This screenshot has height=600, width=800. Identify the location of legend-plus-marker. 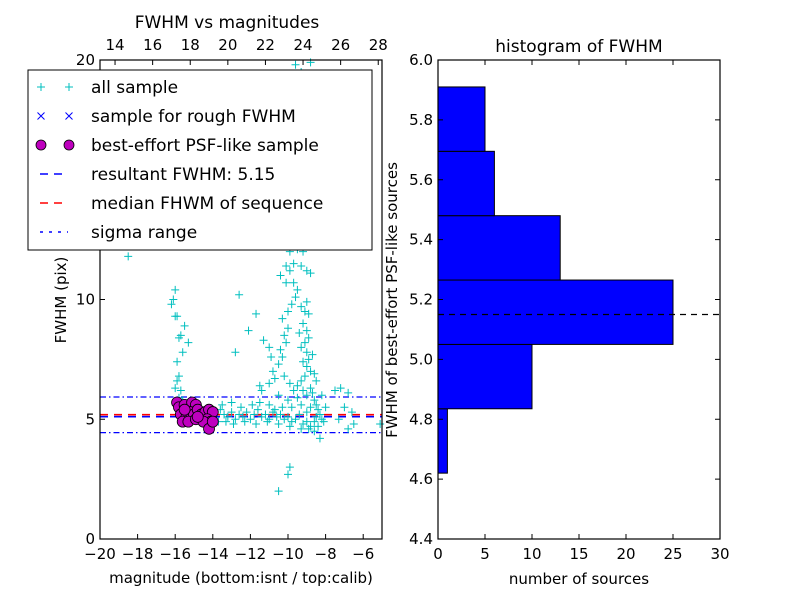
(69, 87).